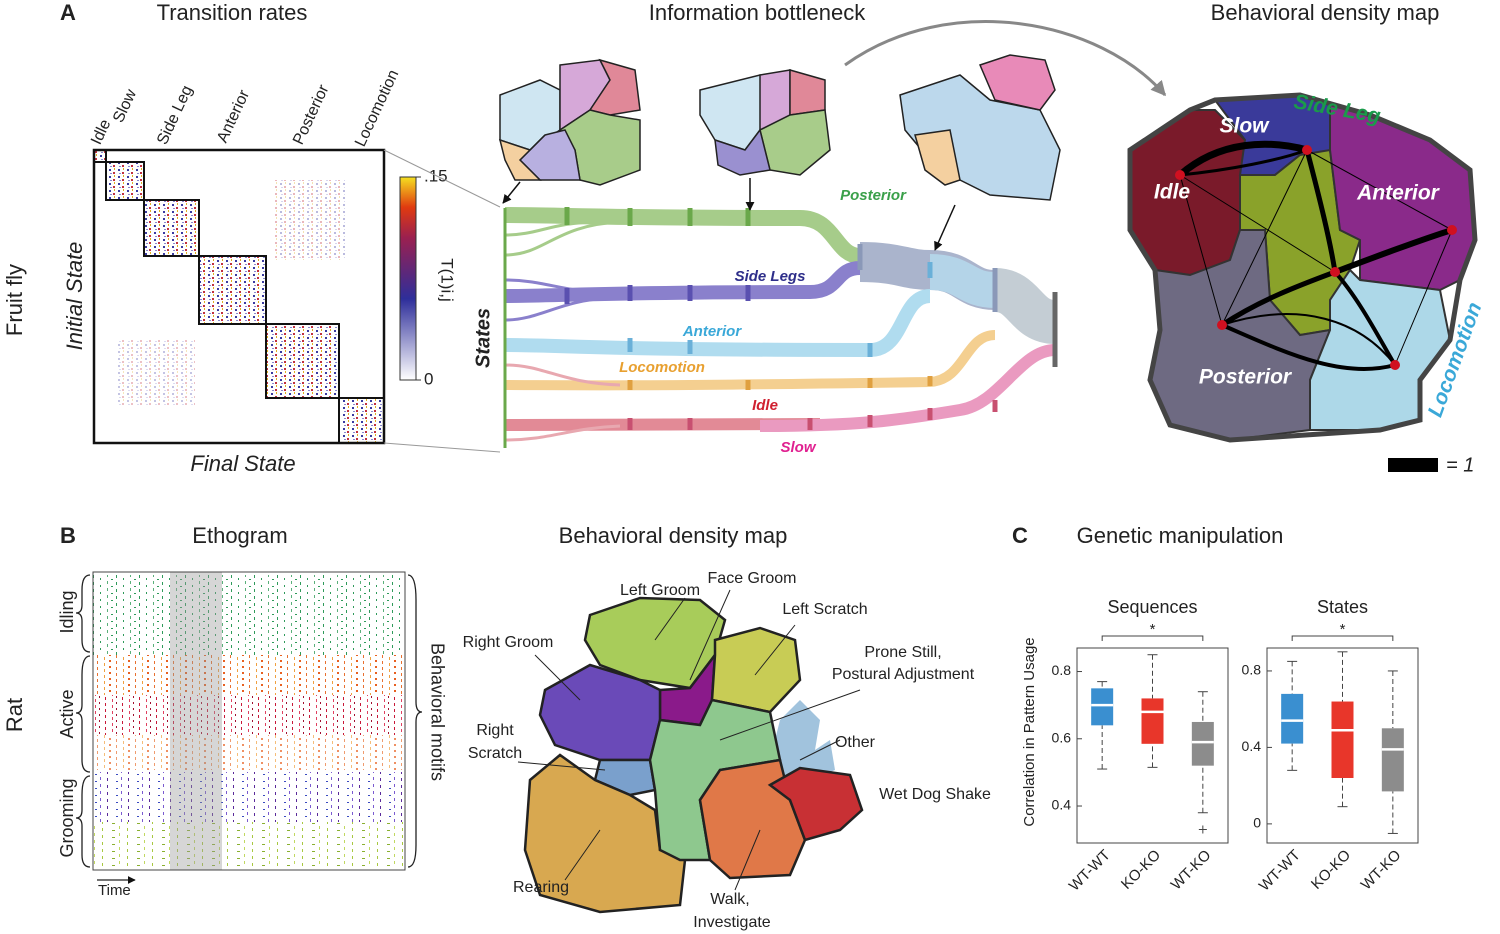  I want to click on flow-label: Side Legs, so click(770, 276).